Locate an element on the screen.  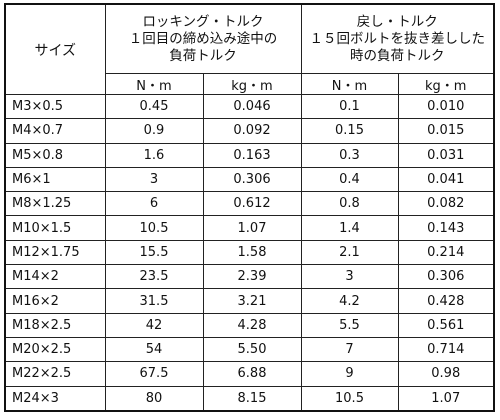
tightening-kgm-cell: 3.21 is located at coordinates (252, 301).